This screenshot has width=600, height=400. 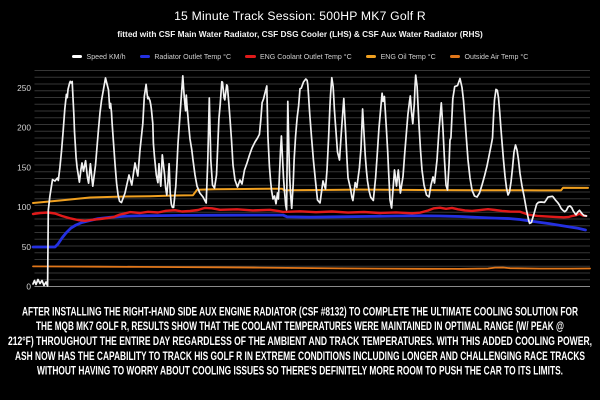 What do you see at coordinates (24, 128) in the screenshot?
I see `svg-text: 200` at bounding box center [24, 128].